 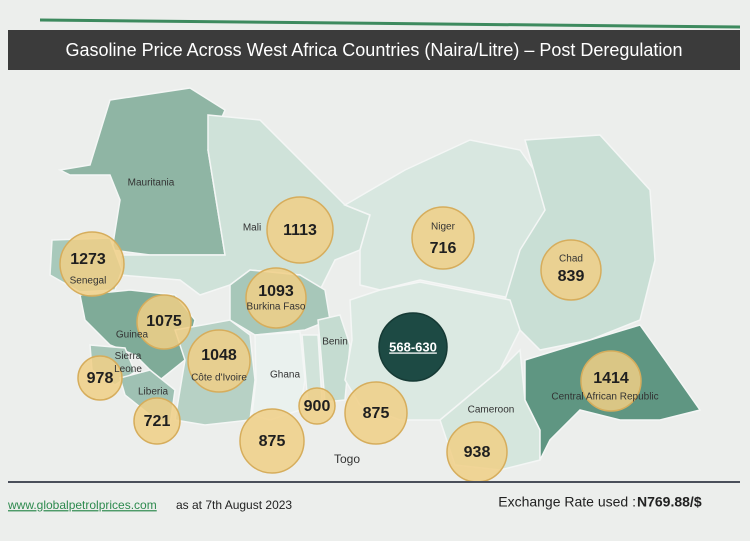 I want to click on country-name: Central African Republic, so click(x=604, y=397).